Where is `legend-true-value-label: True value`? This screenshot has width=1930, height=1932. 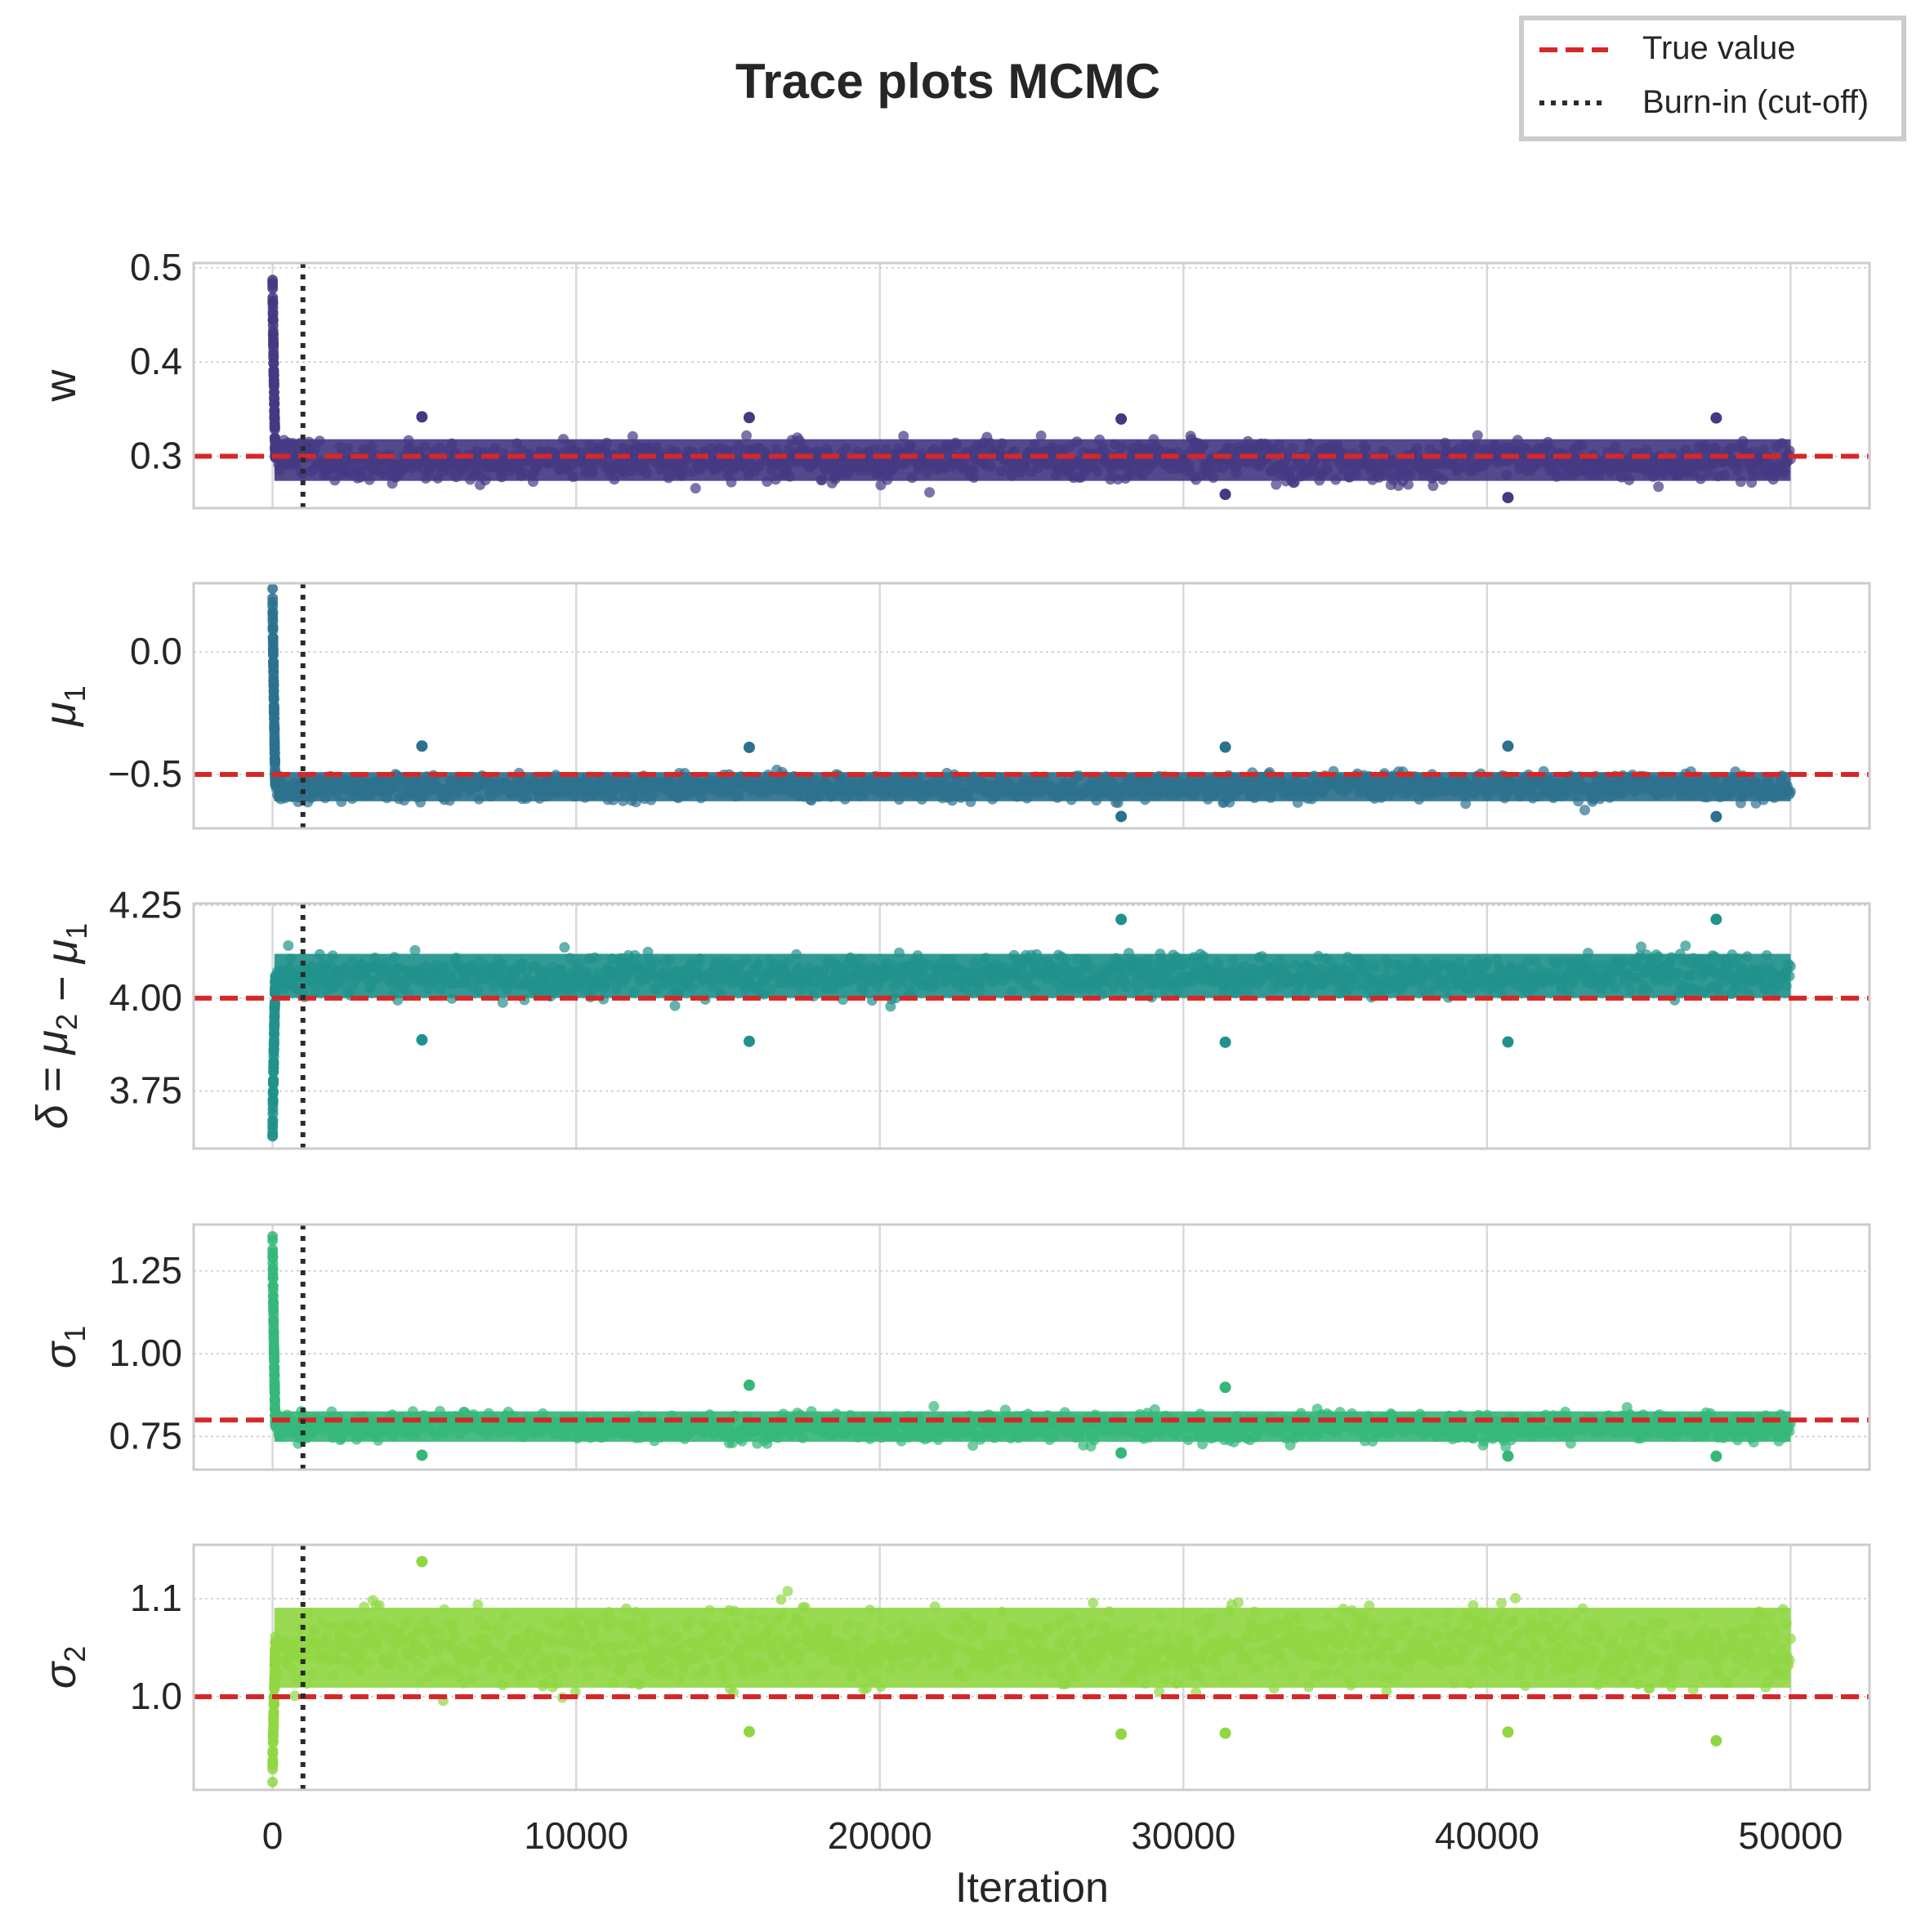 legend-true-value-label: True value is located at coordinates (1719, 48).